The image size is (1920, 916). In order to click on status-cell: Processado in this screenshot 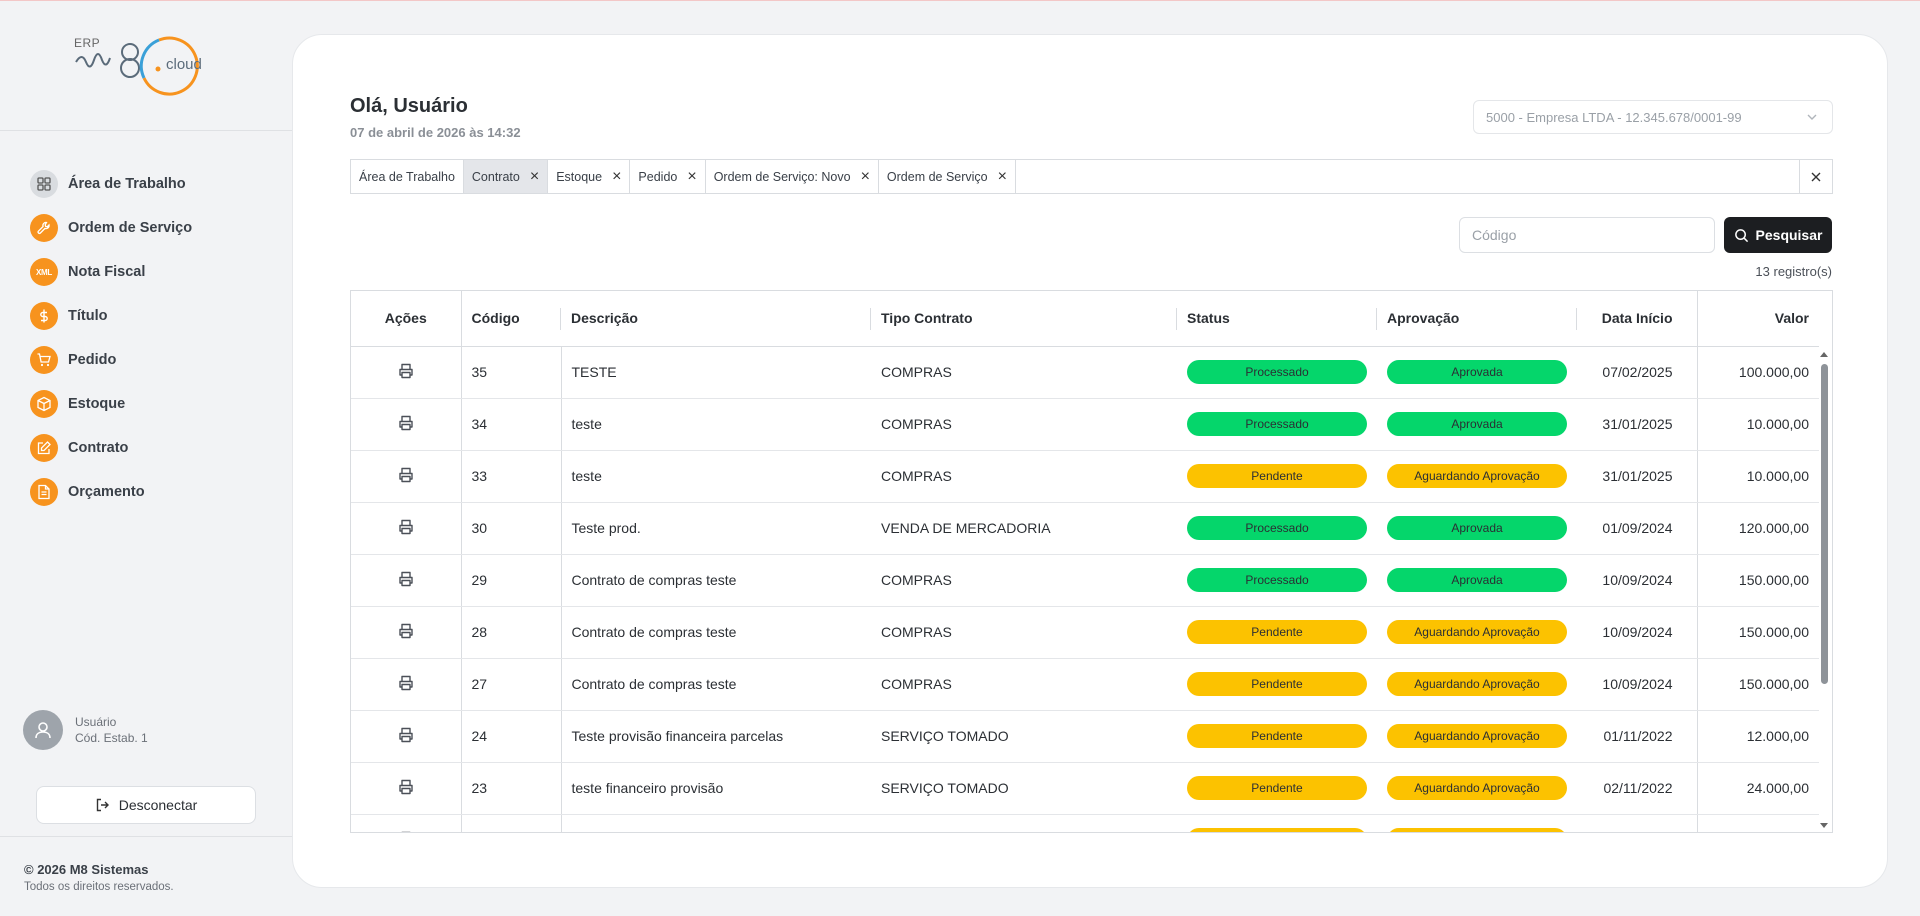, I will do `click(1277, 580)`.